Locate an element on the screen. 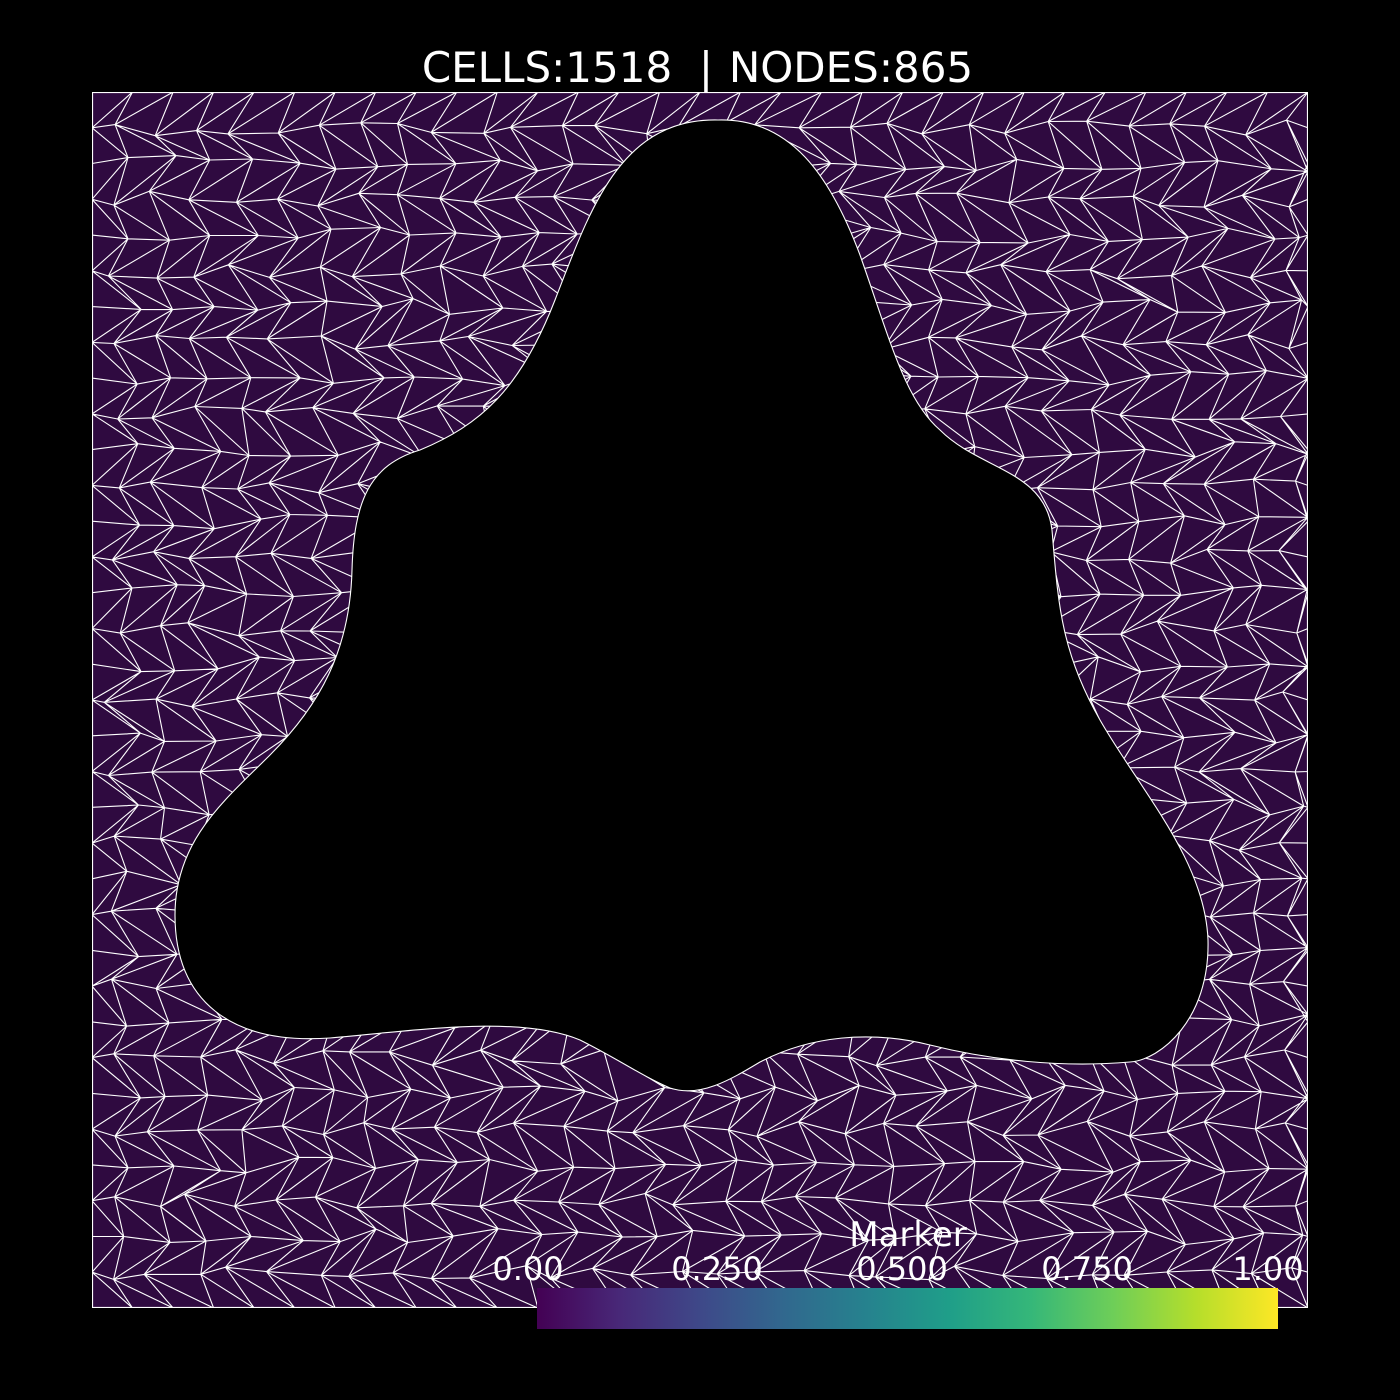  colorbar-gradient is located at coordinates (907, 1308).